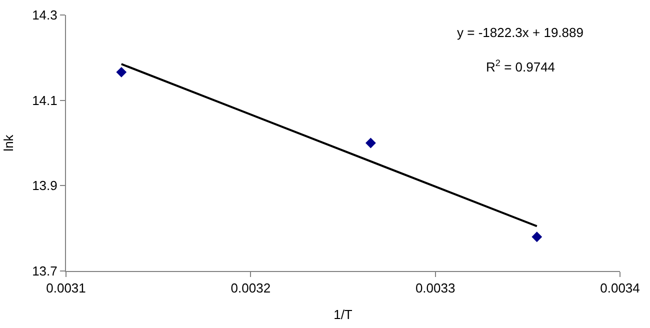  Describe the element at coordinates (8, 143) in the screenshot. I see `y-axis-title: lnk` at that location.